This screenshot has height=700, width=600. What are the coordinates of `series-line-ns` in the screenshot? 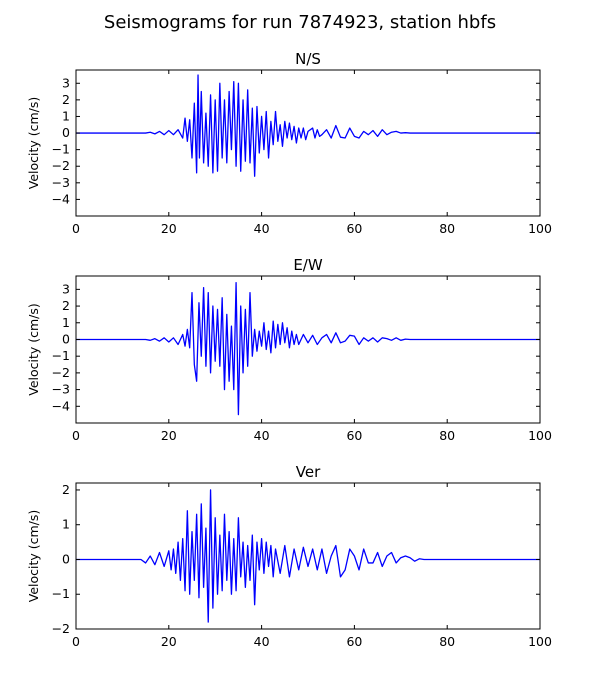 It's located at (308, 125).